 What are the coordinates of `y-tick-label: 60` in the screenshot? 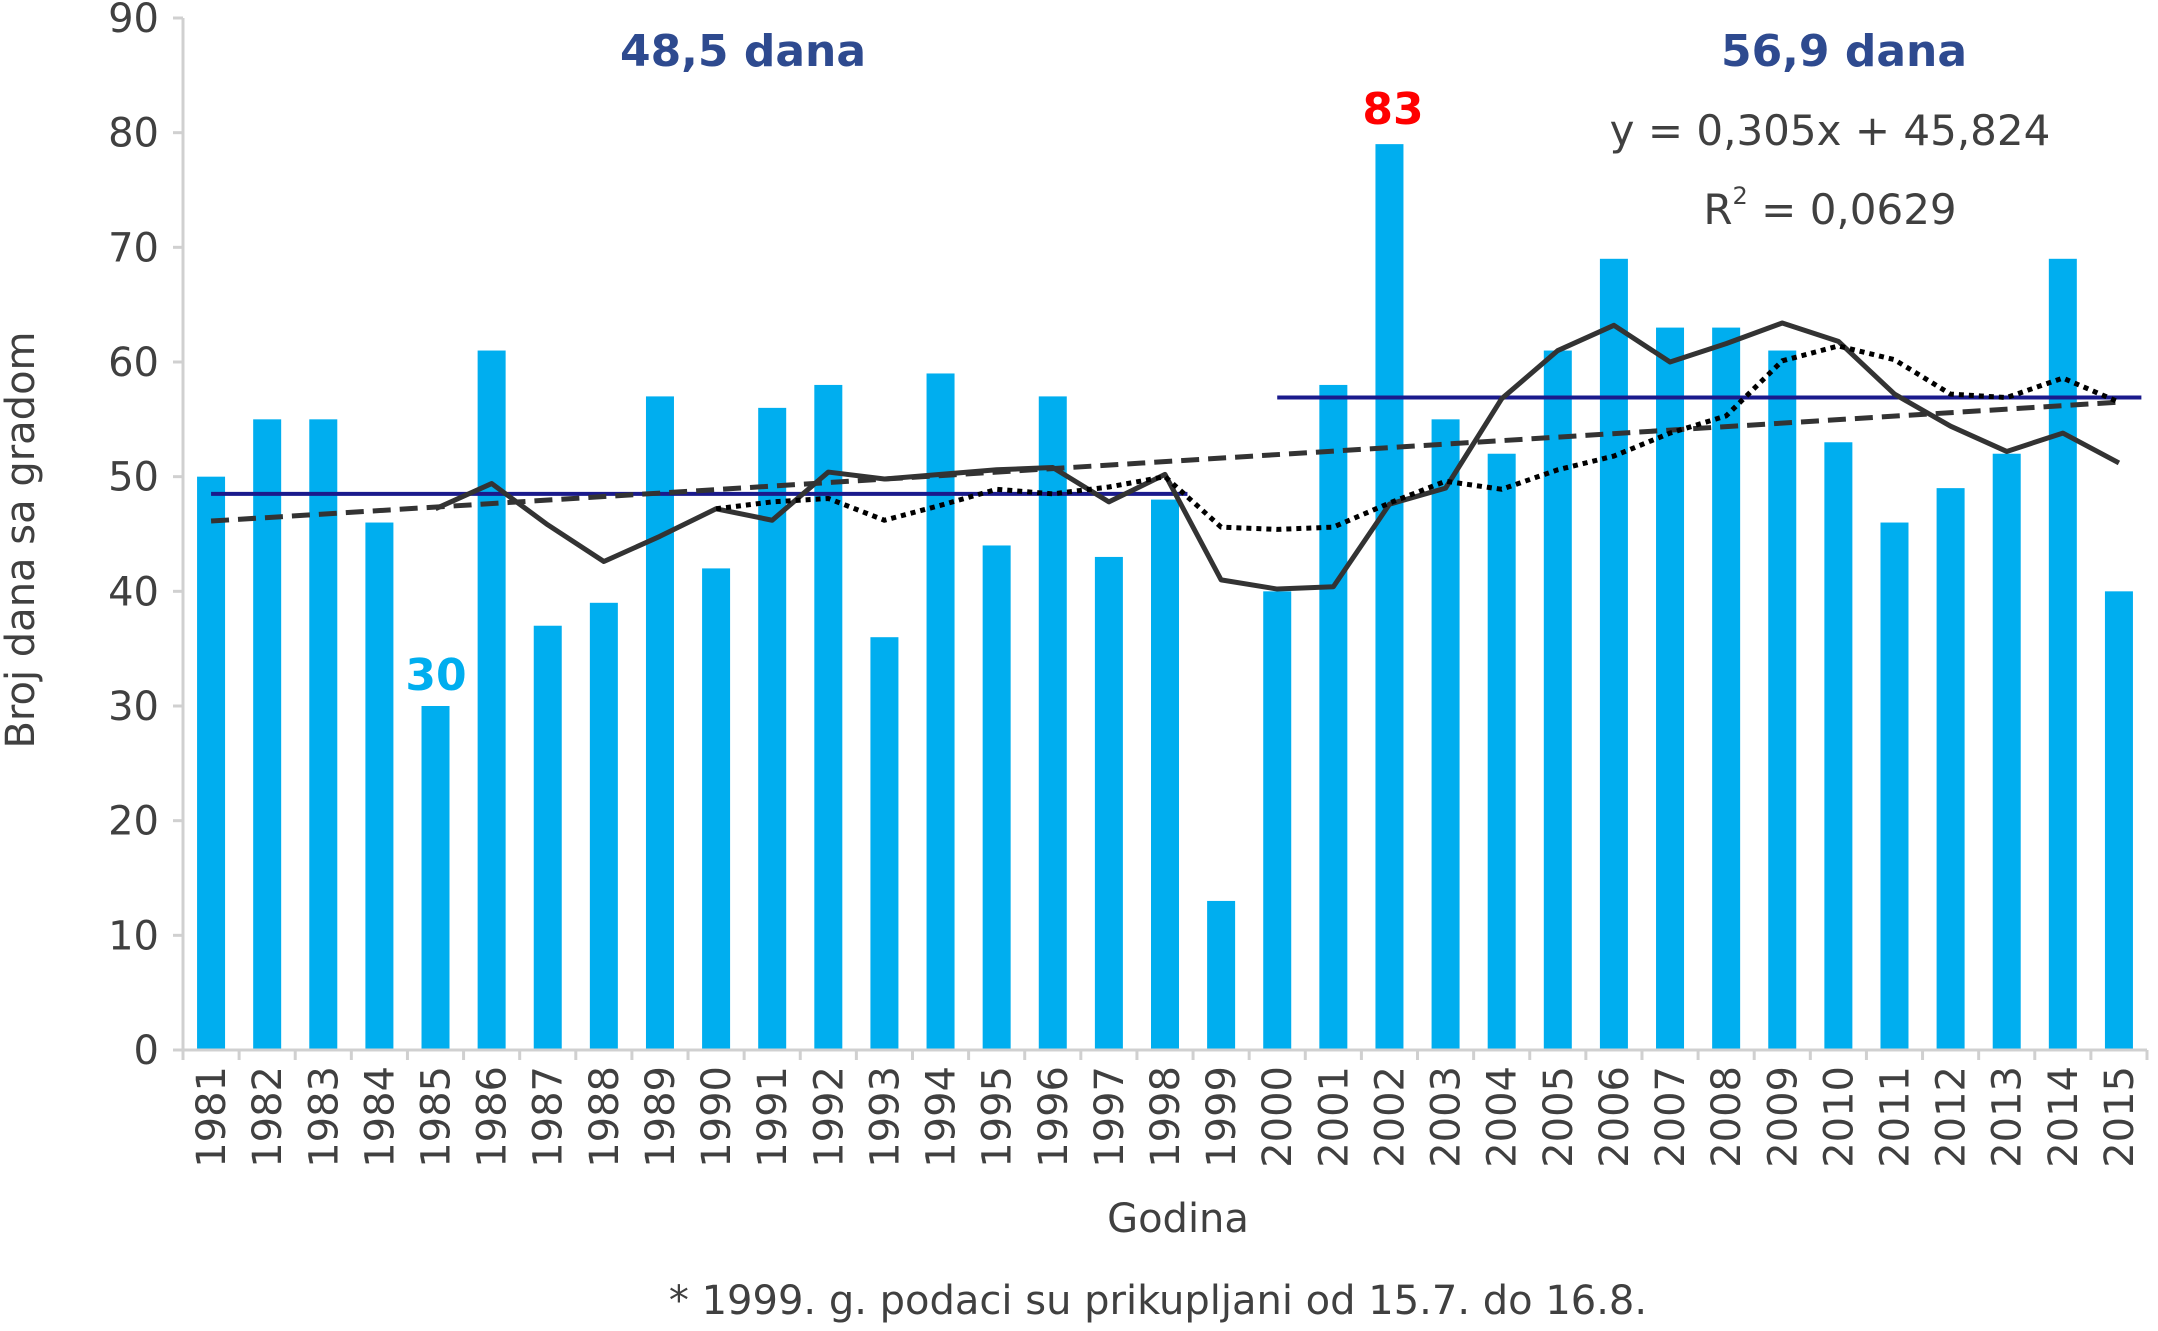 It's located at (133, 363).